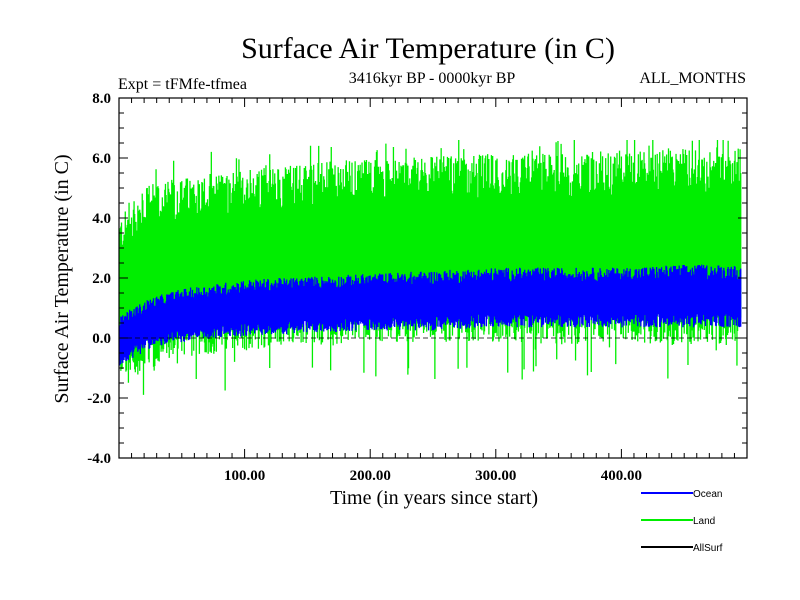 Image resolution: width=800 pixels, height=600 pixels. Describe the element at coordinates (101, 339) in the screenshot. I see `y-tick-label: 0.0` at that location.